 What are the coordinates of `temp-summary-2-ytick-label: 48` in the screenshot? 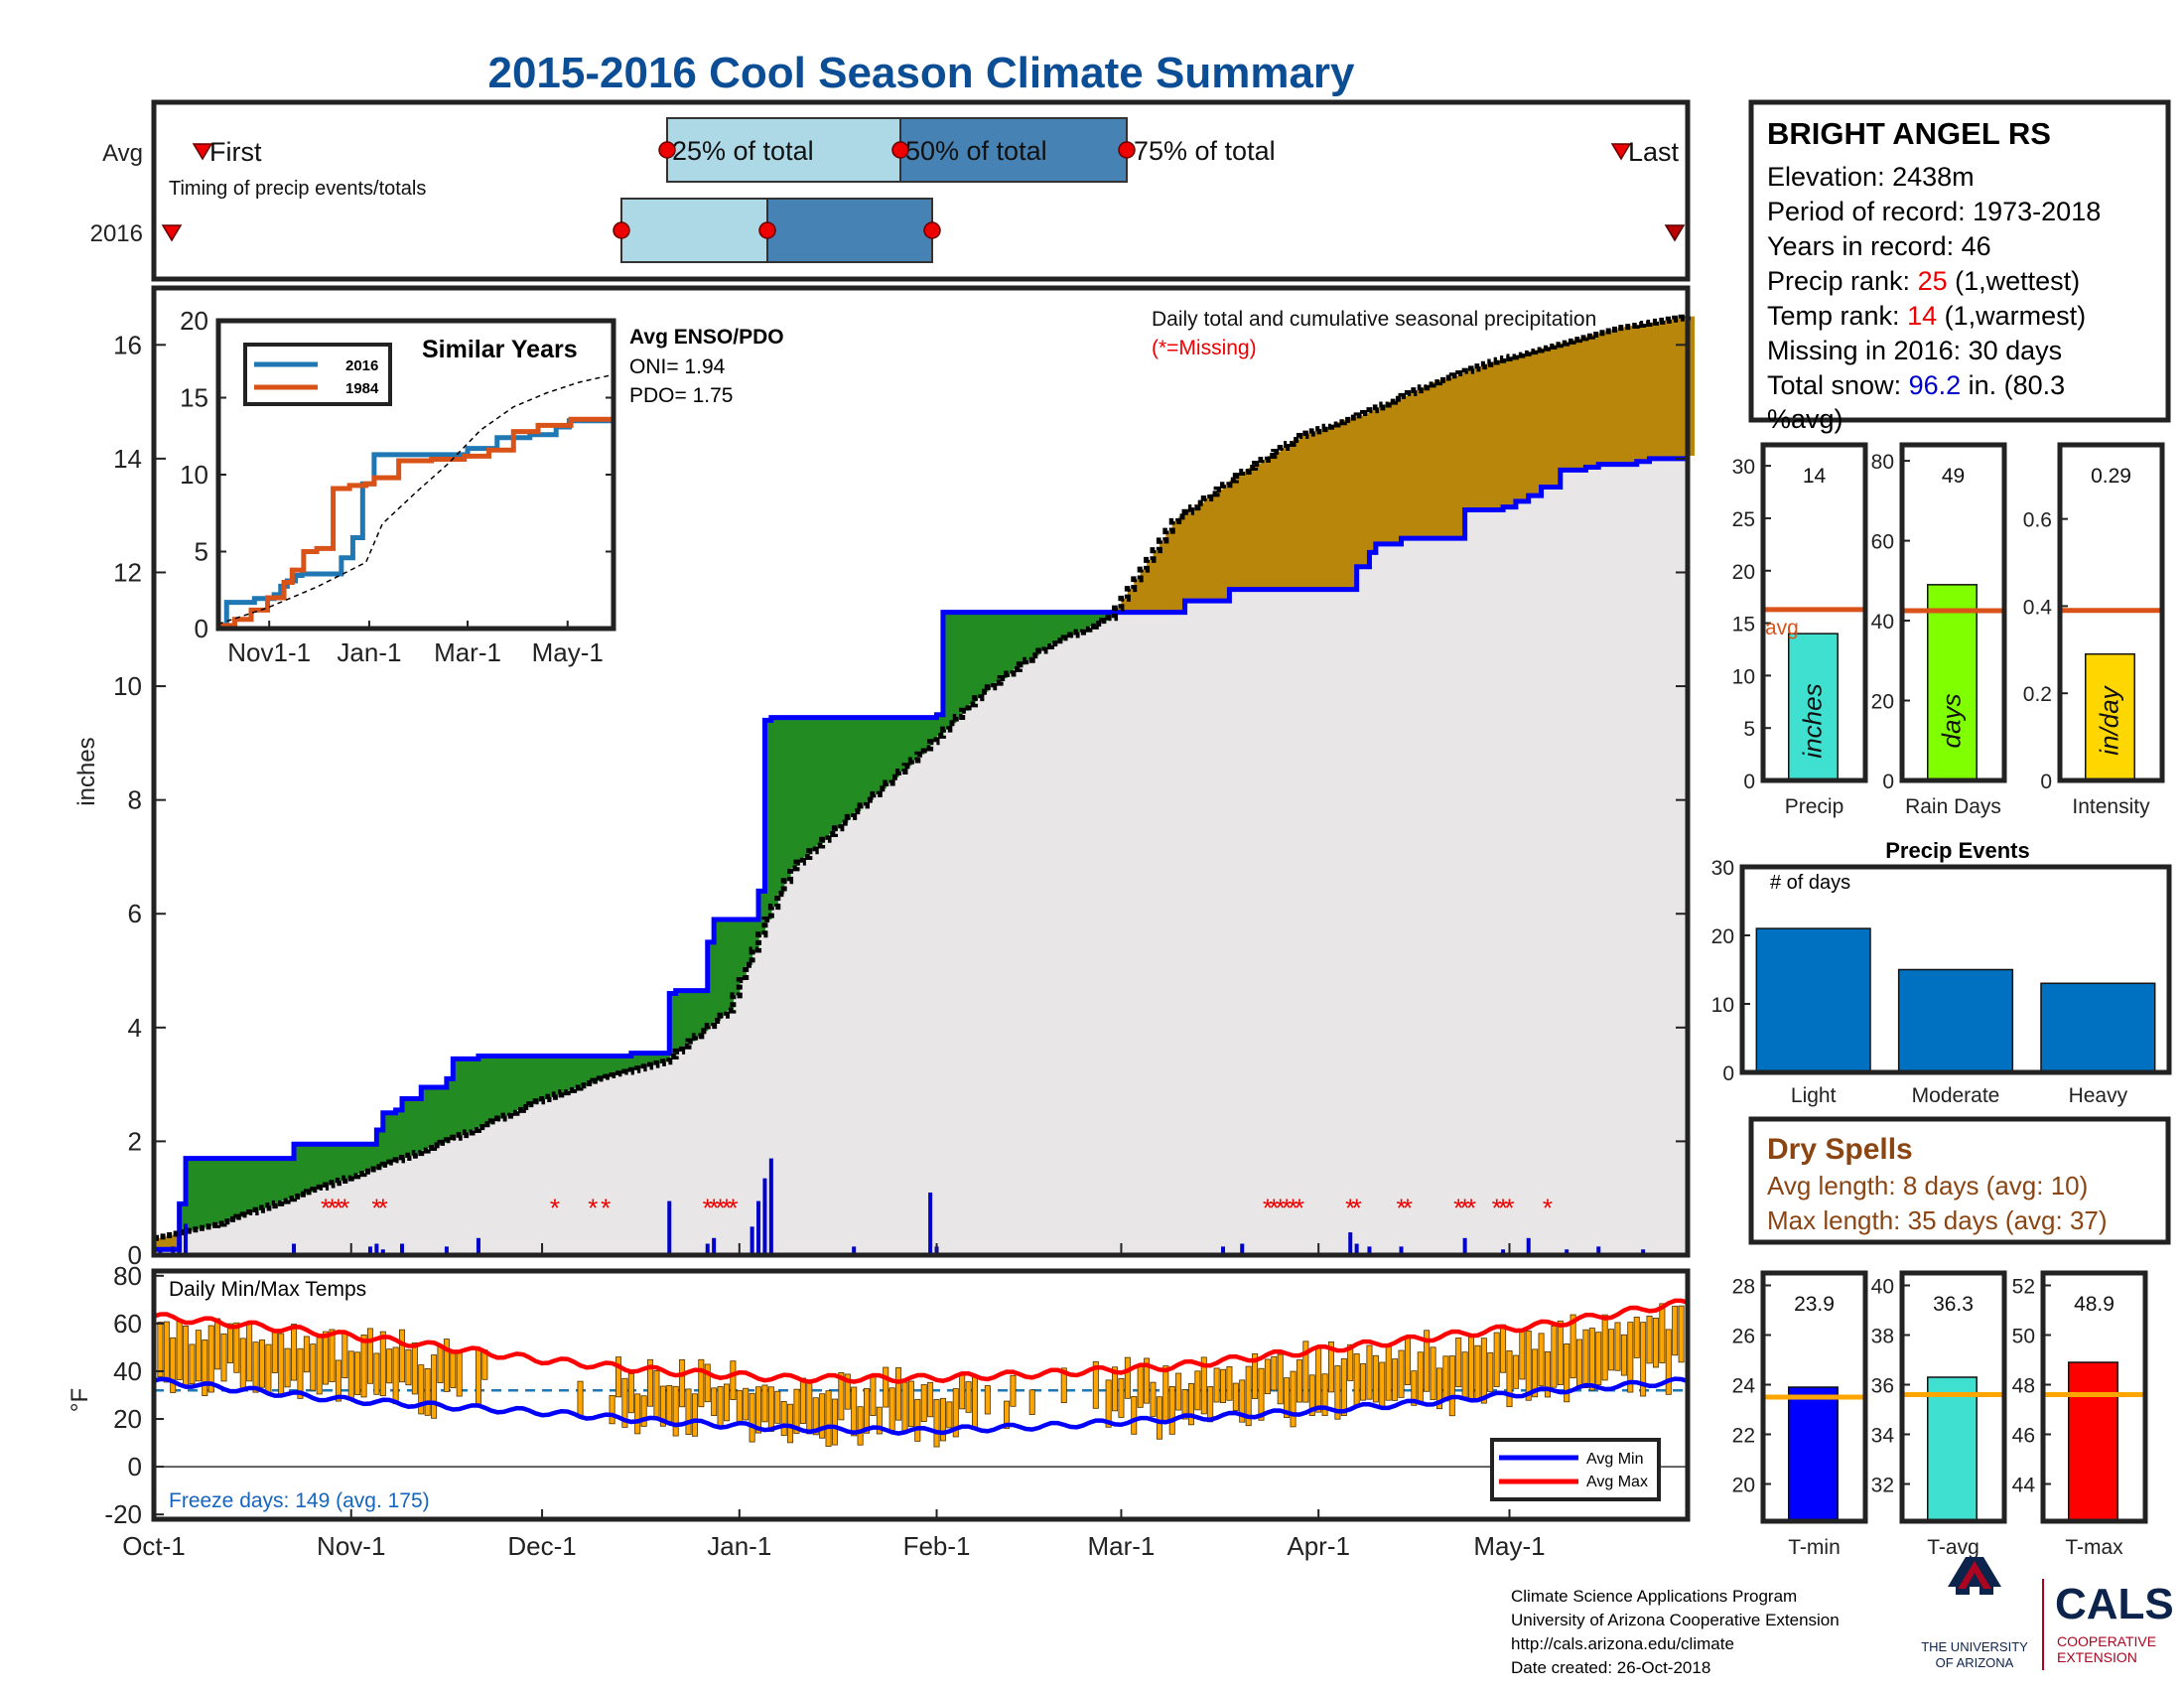 It's located at (2023, 1386).